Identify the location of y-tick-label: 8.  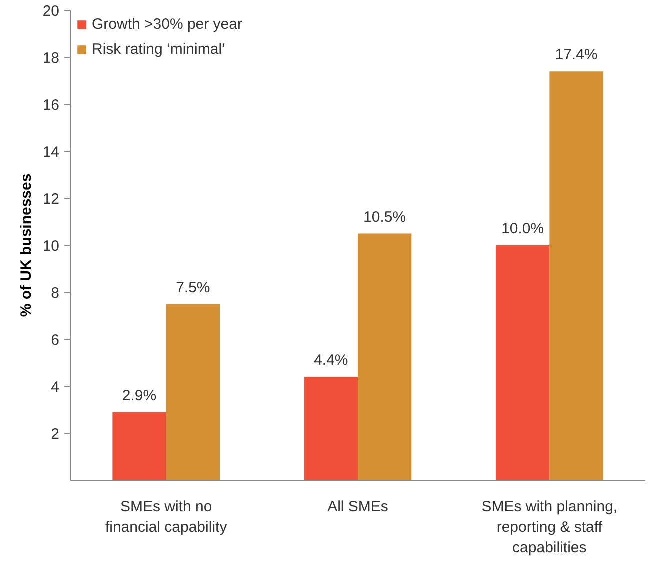
(55, 293).